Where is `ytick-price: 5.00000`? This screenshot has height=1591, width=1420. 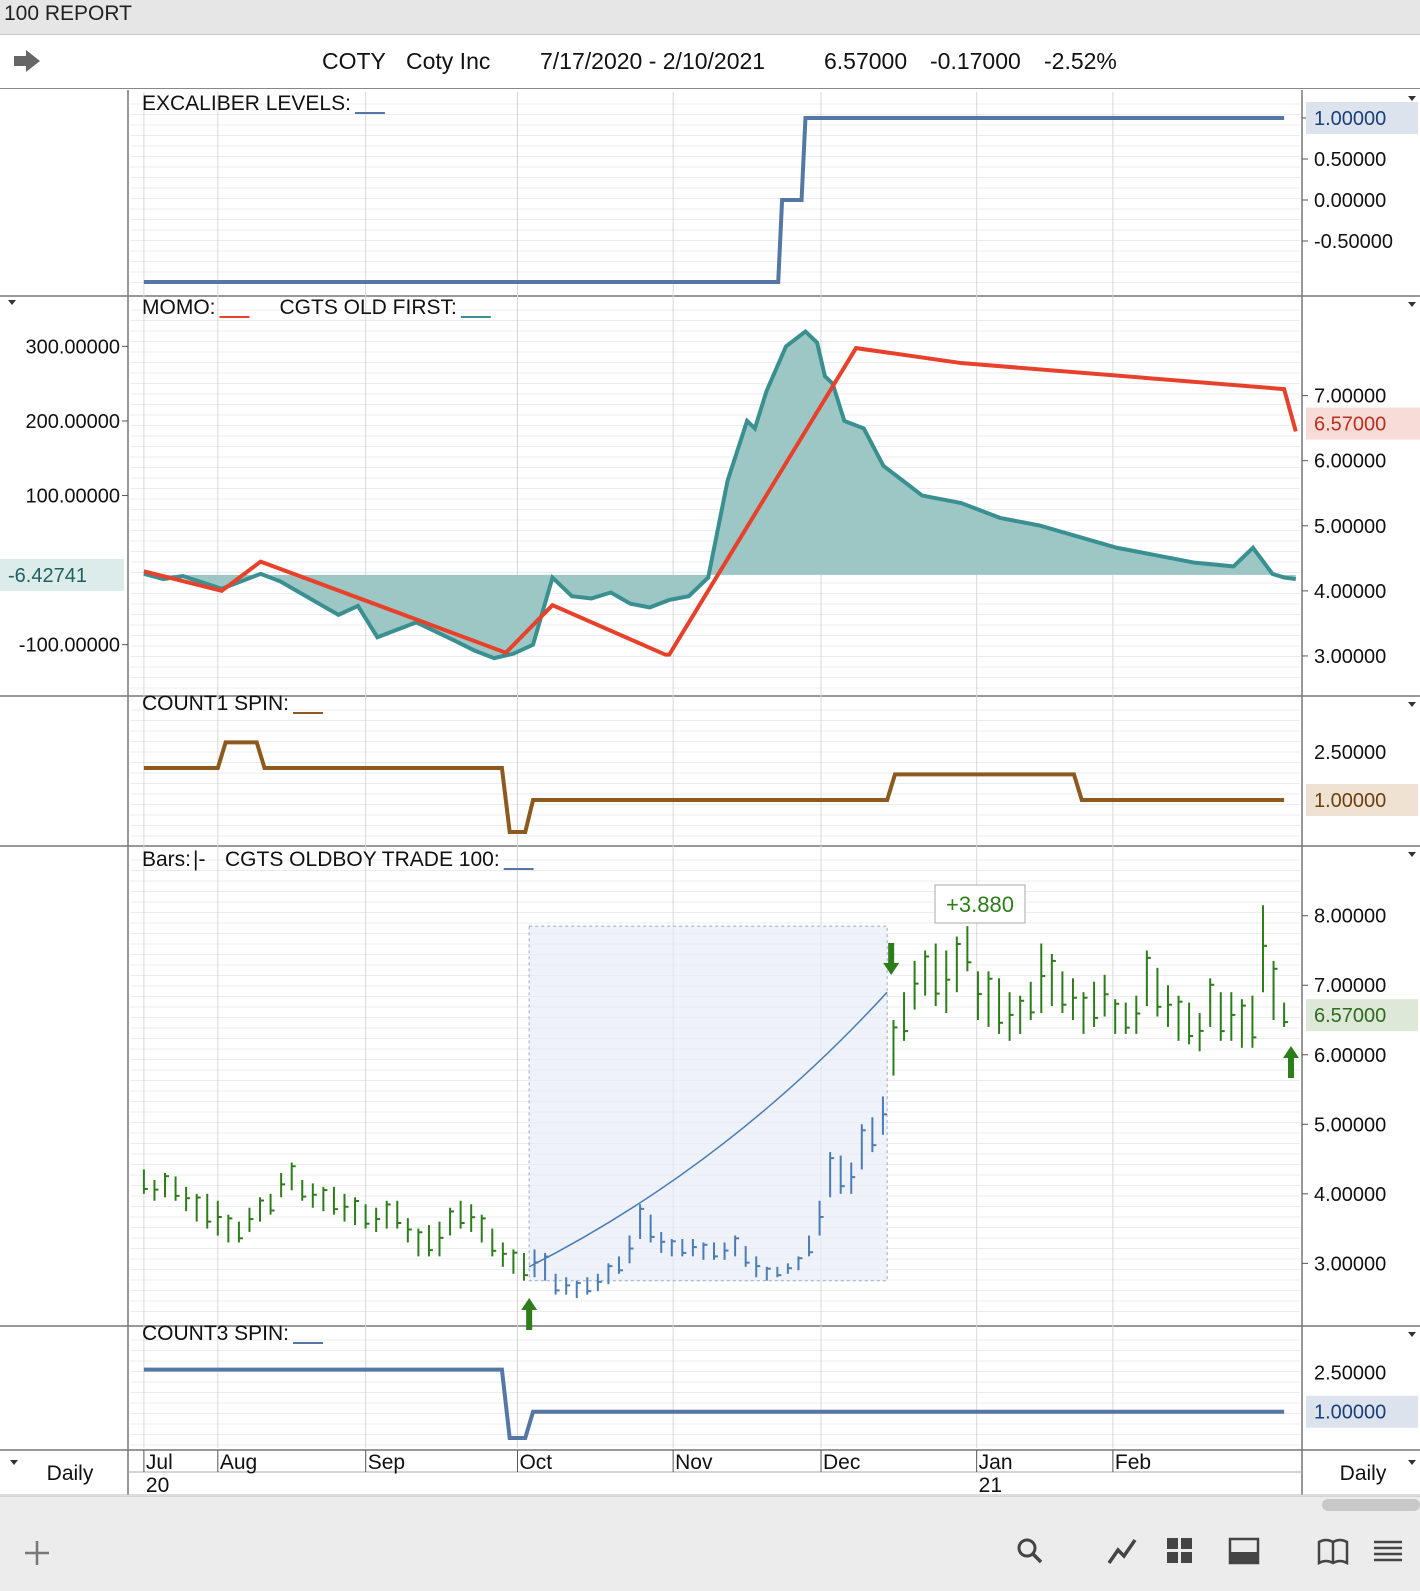
ytick-price: 5.00000 is located at coordinates (1350, 1125).